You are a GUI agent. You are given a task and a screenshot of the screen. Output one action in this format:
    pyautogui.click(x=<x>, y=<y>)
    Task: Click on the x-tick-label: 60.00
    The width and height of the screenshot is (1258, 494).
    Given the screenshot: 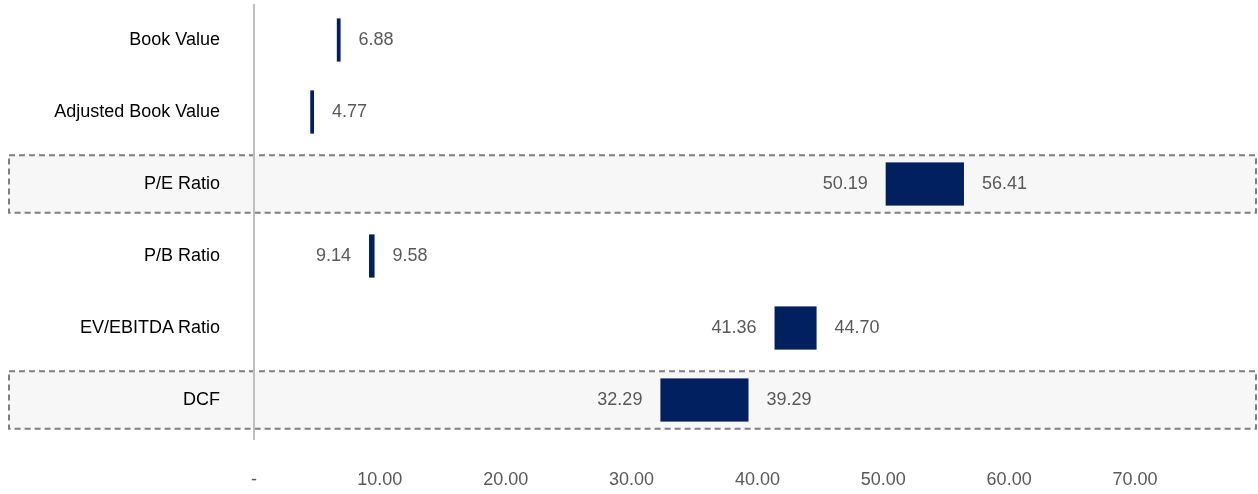 What is the action you would take?
    pyautogui.click(x=1009, y=478)
    